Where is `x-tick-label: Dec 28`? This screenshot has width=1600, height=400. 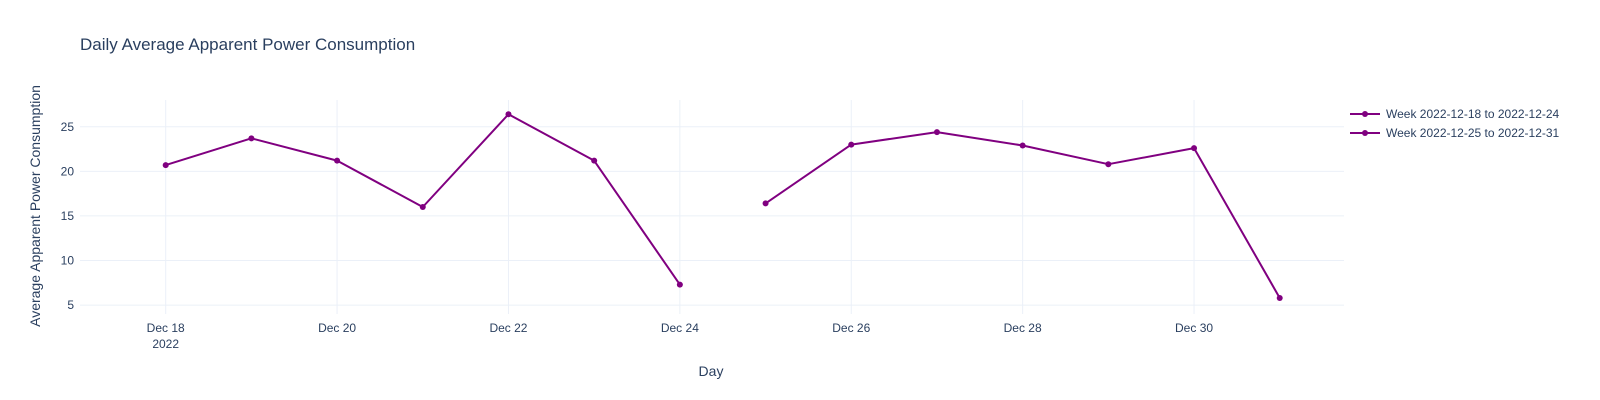
x-tick-label: Dec 28 is located at coordinates (1023, 328).